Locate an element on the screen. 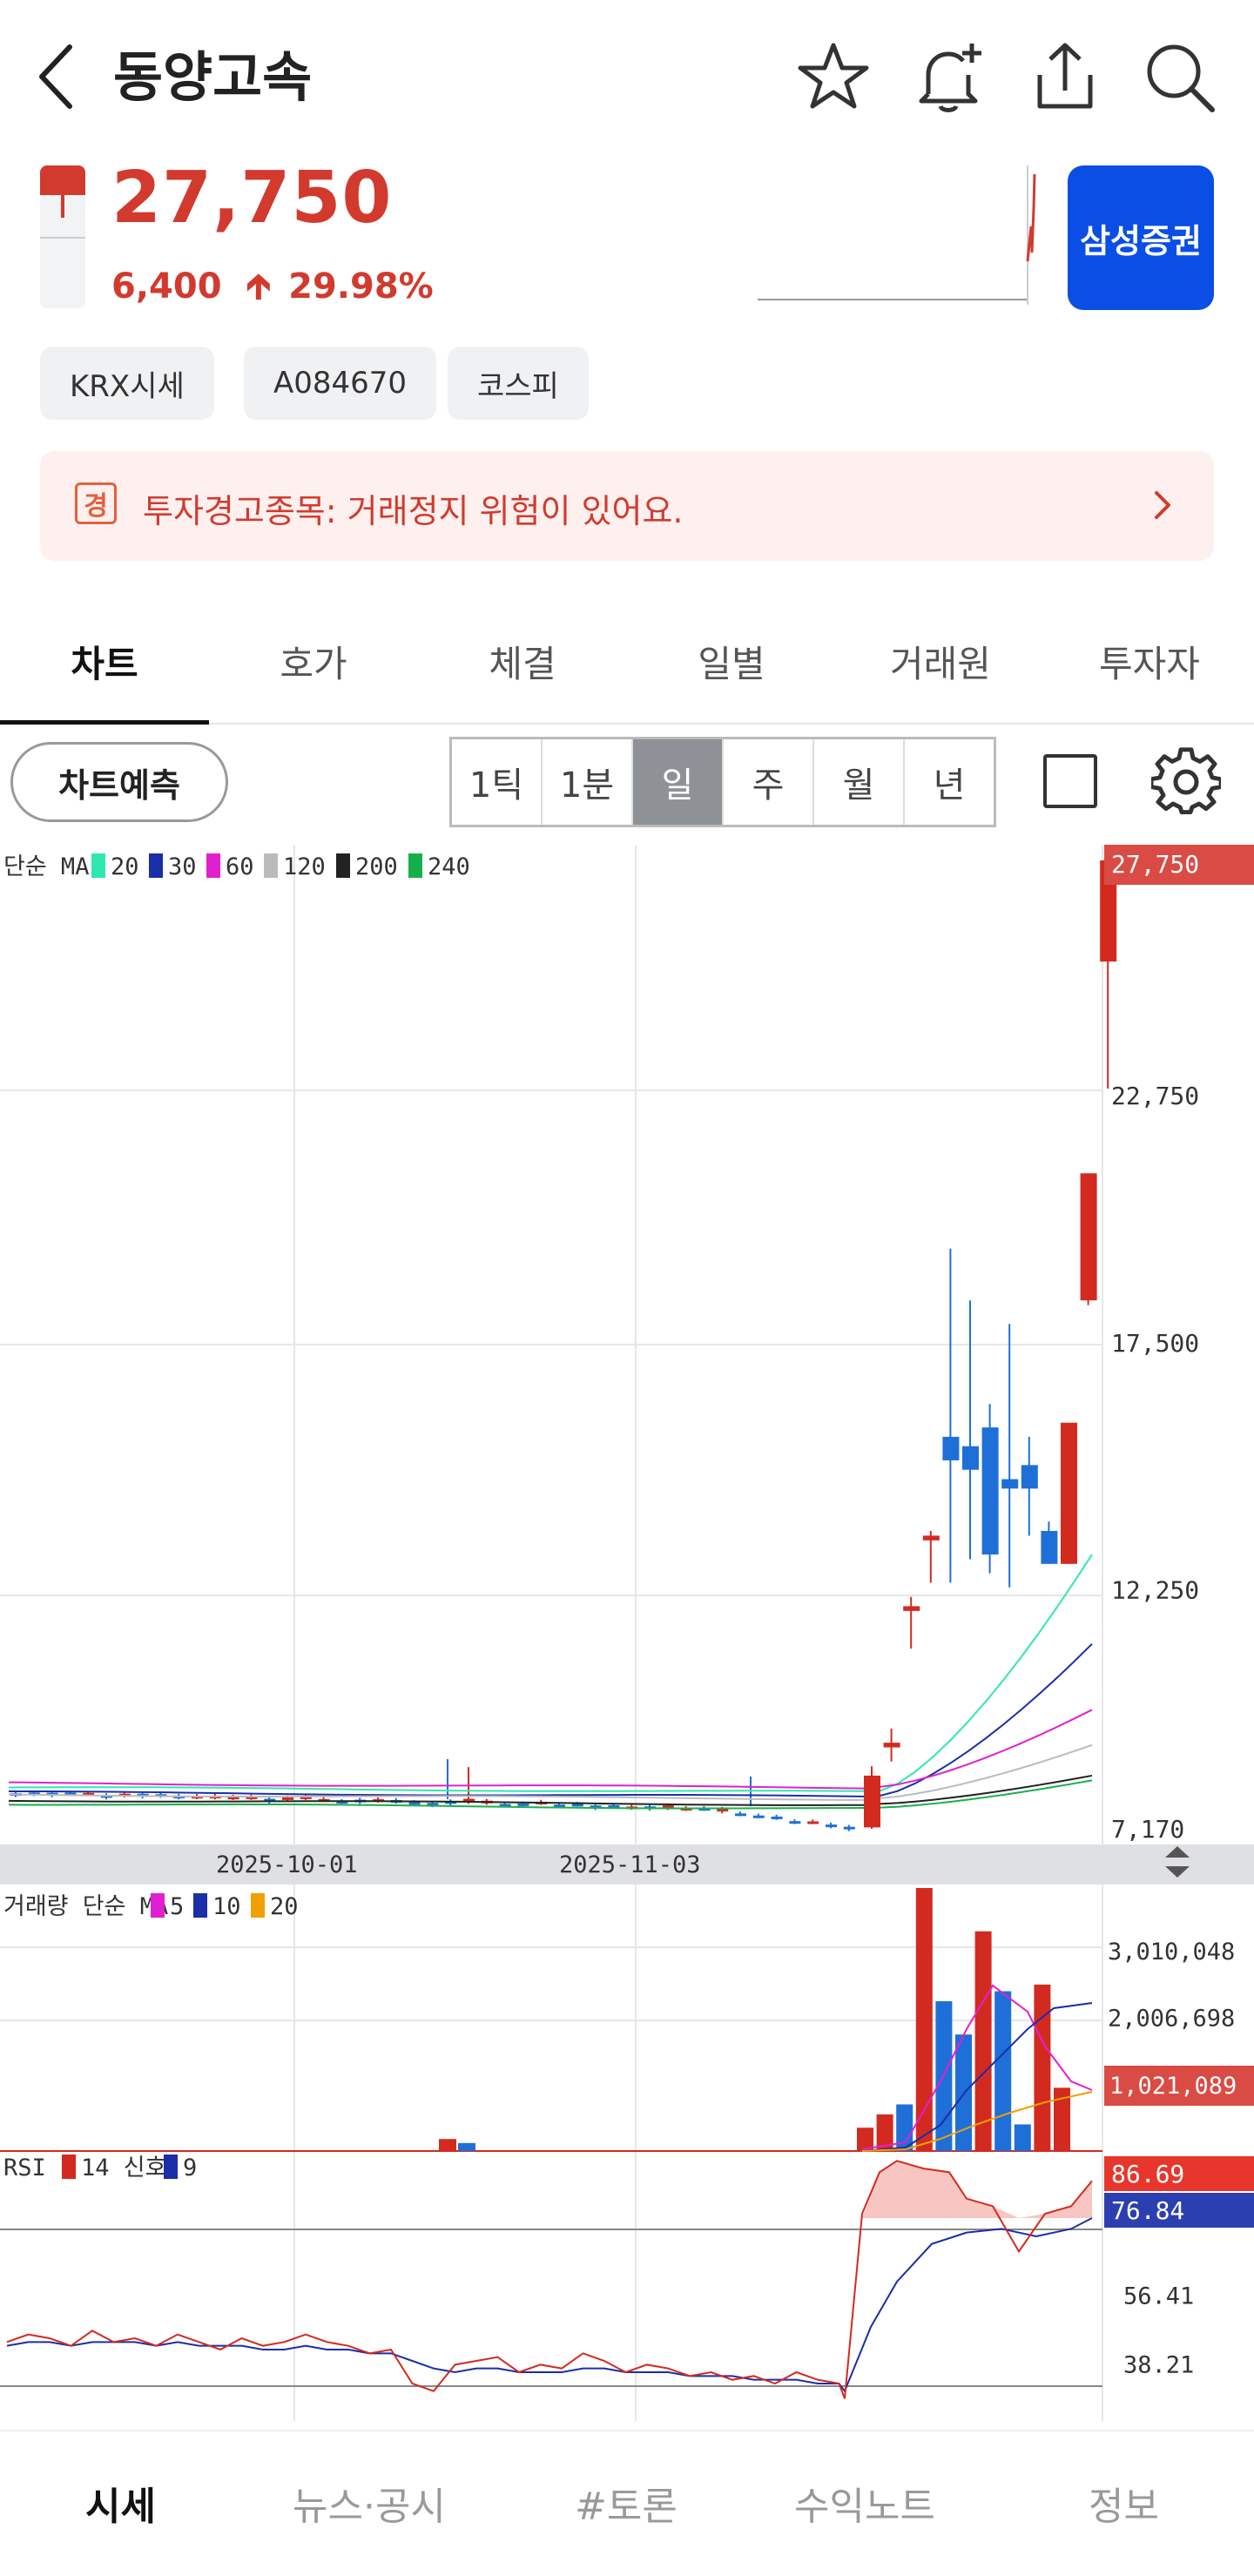 The image size is (1254, 2576). search-icon is located at coordinates (1180, 77).